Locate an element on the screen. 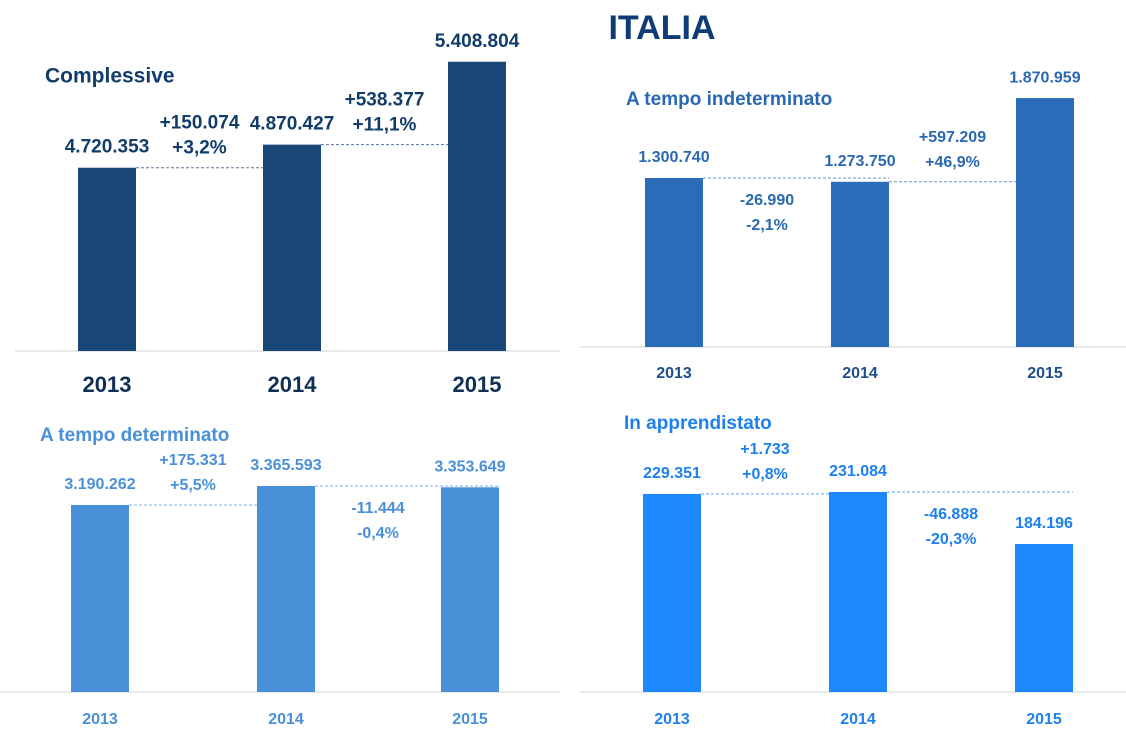  change-label: +0,8% is located at coordinates (765, 474).